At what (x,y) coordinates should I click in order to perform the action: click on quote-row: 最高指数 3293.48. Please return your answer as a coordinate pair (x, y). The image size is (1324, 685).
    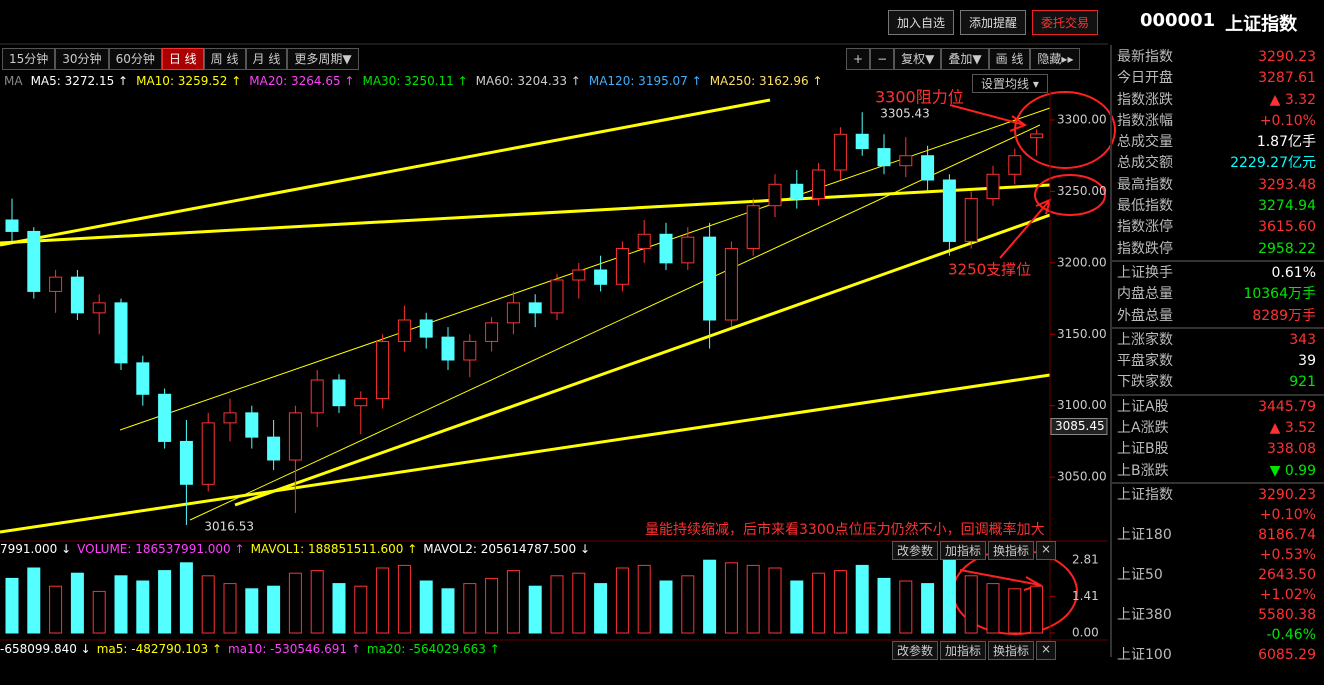
    Looking at the image, I should click on (1218, 185).